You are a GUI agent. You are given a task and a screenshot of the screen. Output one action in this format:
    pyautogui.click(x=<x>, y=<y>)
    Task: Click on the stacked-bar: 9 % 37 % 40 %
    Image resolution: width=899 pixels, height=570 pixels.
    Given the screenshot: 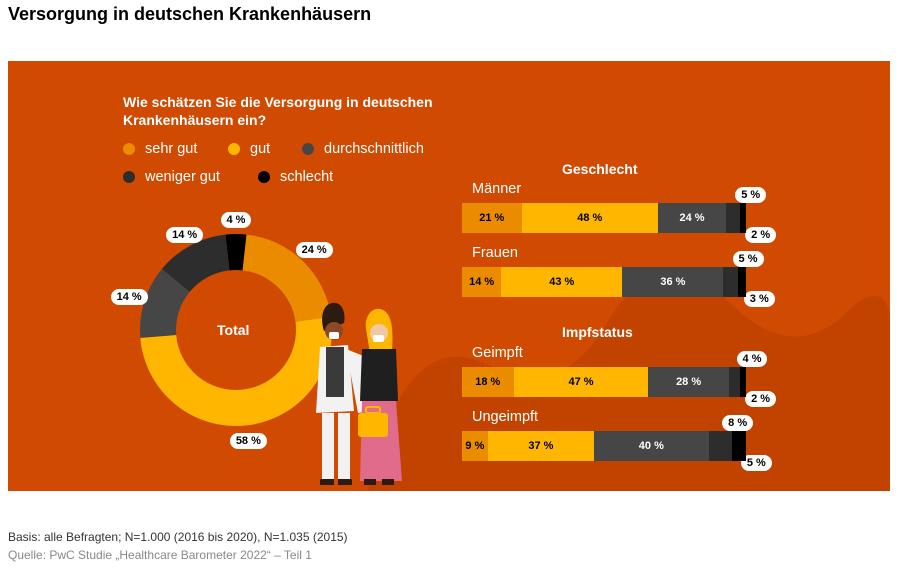 What is the action you would take?
    pyautogui.click(x=604, y=446)
    